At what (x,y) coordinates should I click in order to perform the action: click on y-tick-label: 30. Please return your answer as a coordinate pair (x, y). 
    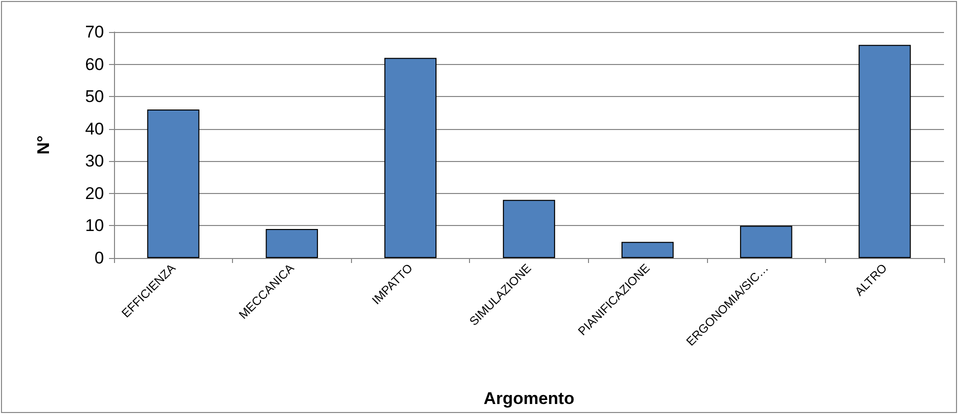
    Looking at the image, I should click on (94, 161).